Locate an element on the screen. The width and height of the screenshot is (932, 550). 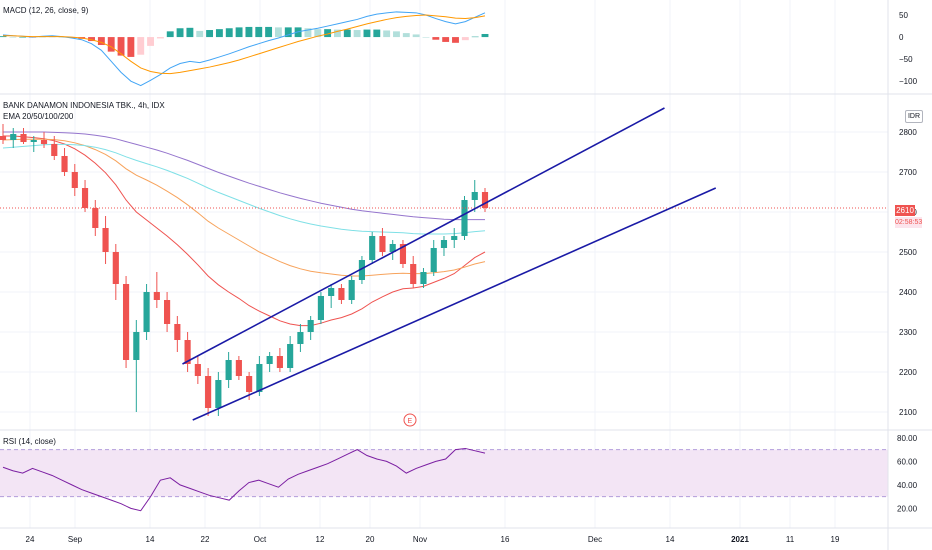
time-tick-label: 16 is located at coordinates (505, 539).